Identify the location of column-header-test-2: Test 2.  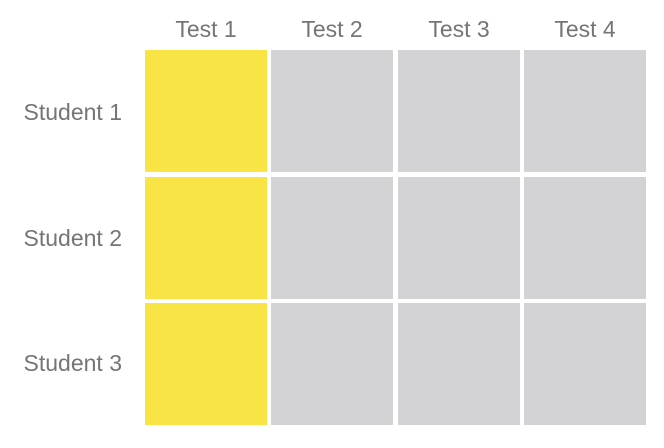
(332, 29).